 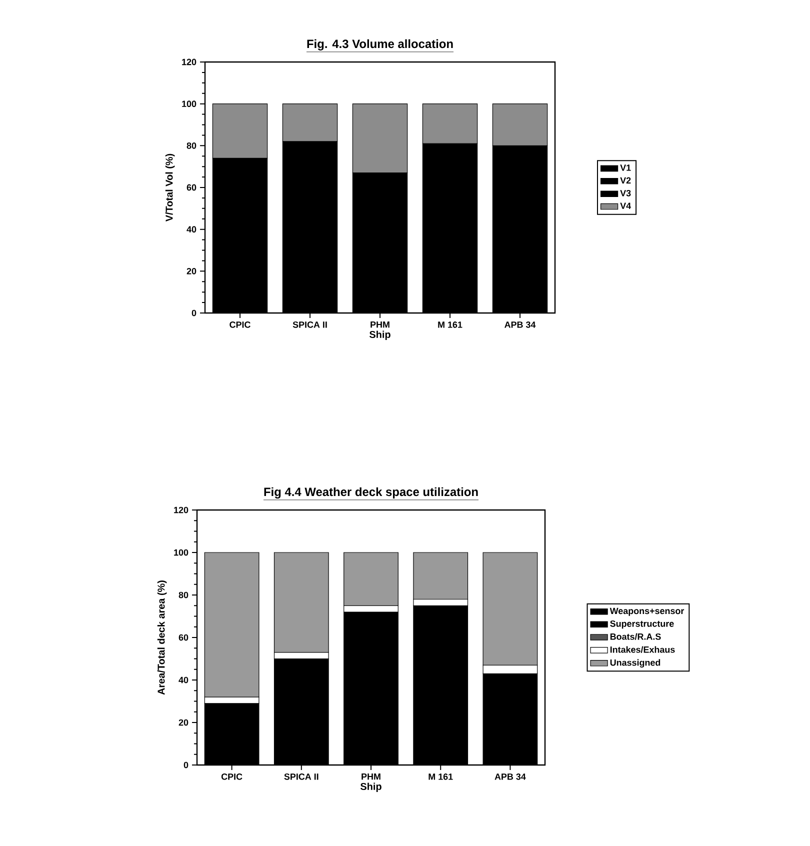 I want to click on legend-label: Superstructure, so click(x=642, y=624).